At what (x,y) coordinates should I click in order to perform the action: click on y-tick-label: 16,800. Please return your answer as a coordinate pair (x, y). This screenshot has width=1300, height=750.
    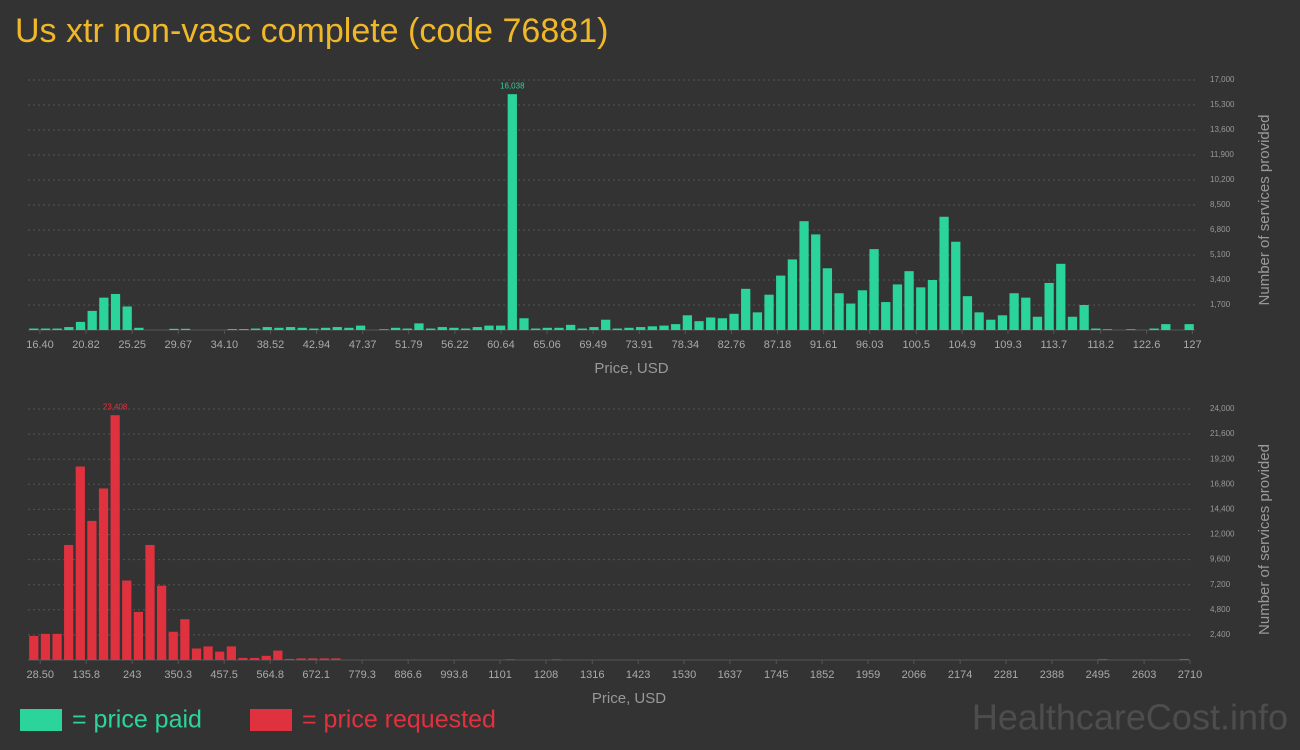
    Looking at the image, I should click on (1222, 483).